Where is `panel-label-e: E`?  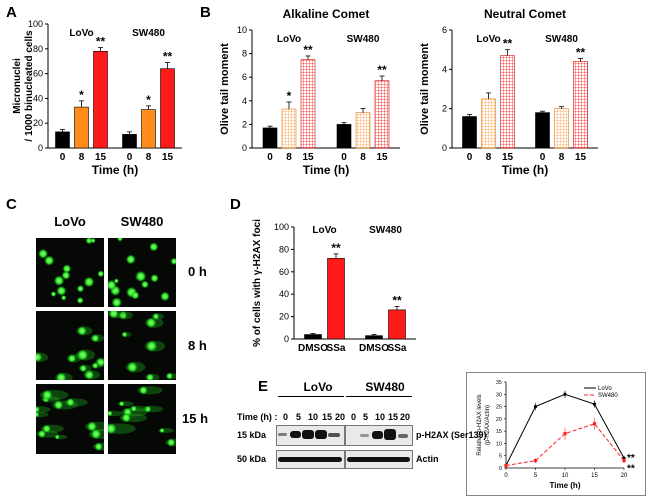
panel-label-e: E is located at coordinates (263, 386).